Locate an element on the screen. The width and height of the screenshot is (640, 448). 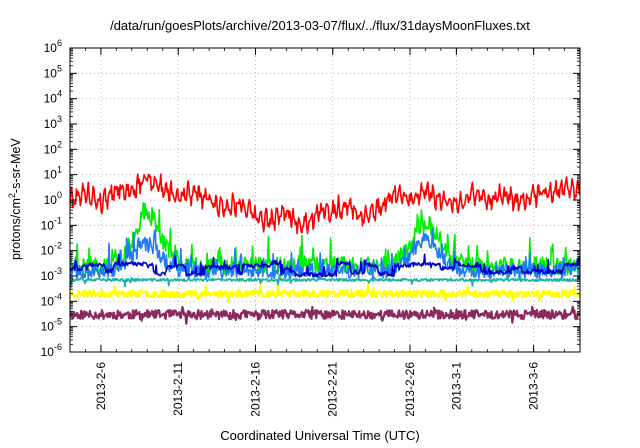
x-tick-label: 2013-2-6 is located at coordinates (101, 386).